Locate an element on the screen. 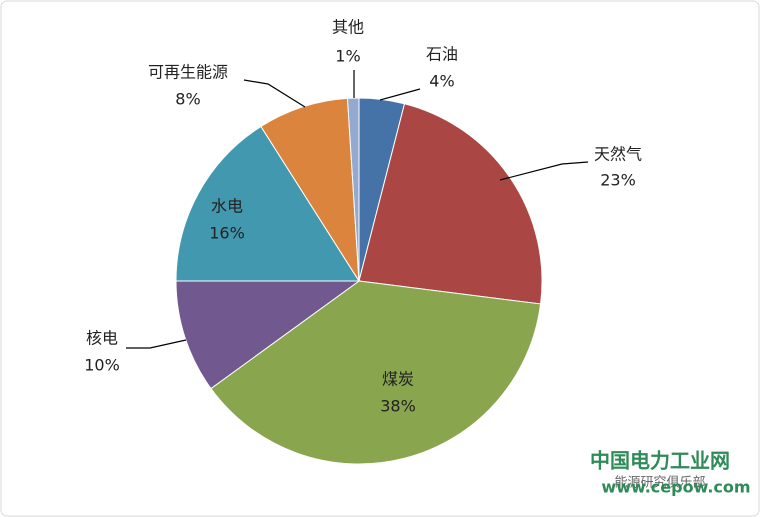  value-label: 16% is located at coordinates (227, 233).